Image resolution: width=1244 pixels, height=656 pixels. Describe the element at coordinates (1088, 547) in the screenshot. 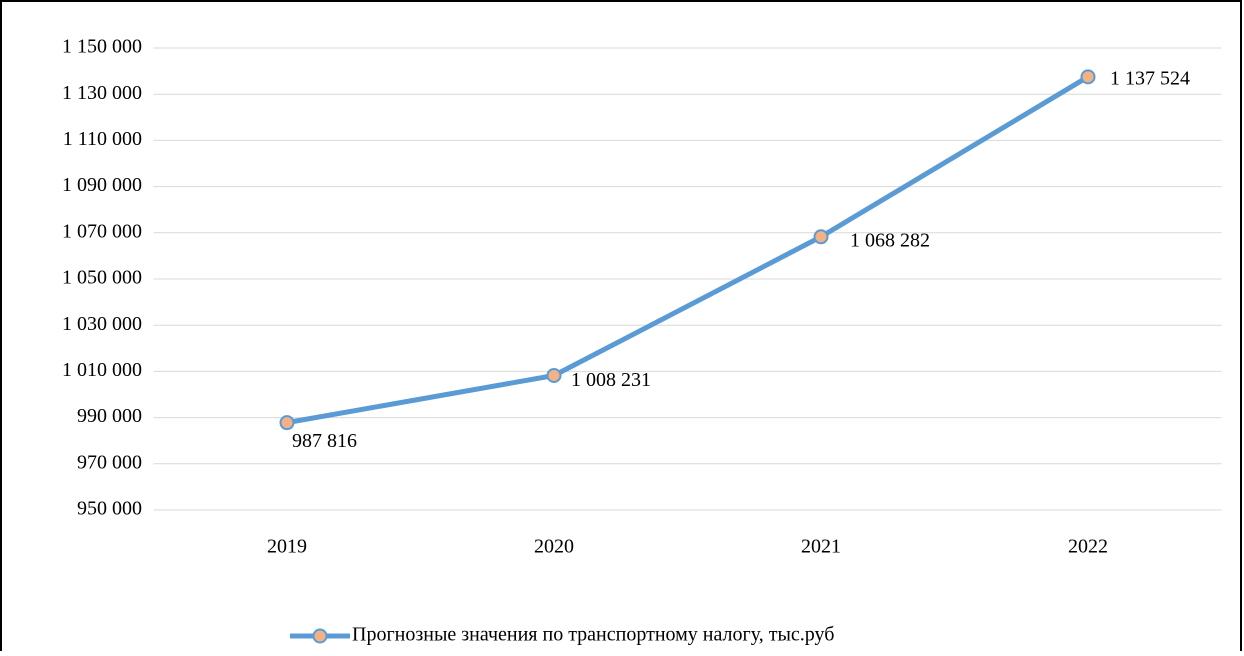

I see `x-tick-label: 2022` at that location.